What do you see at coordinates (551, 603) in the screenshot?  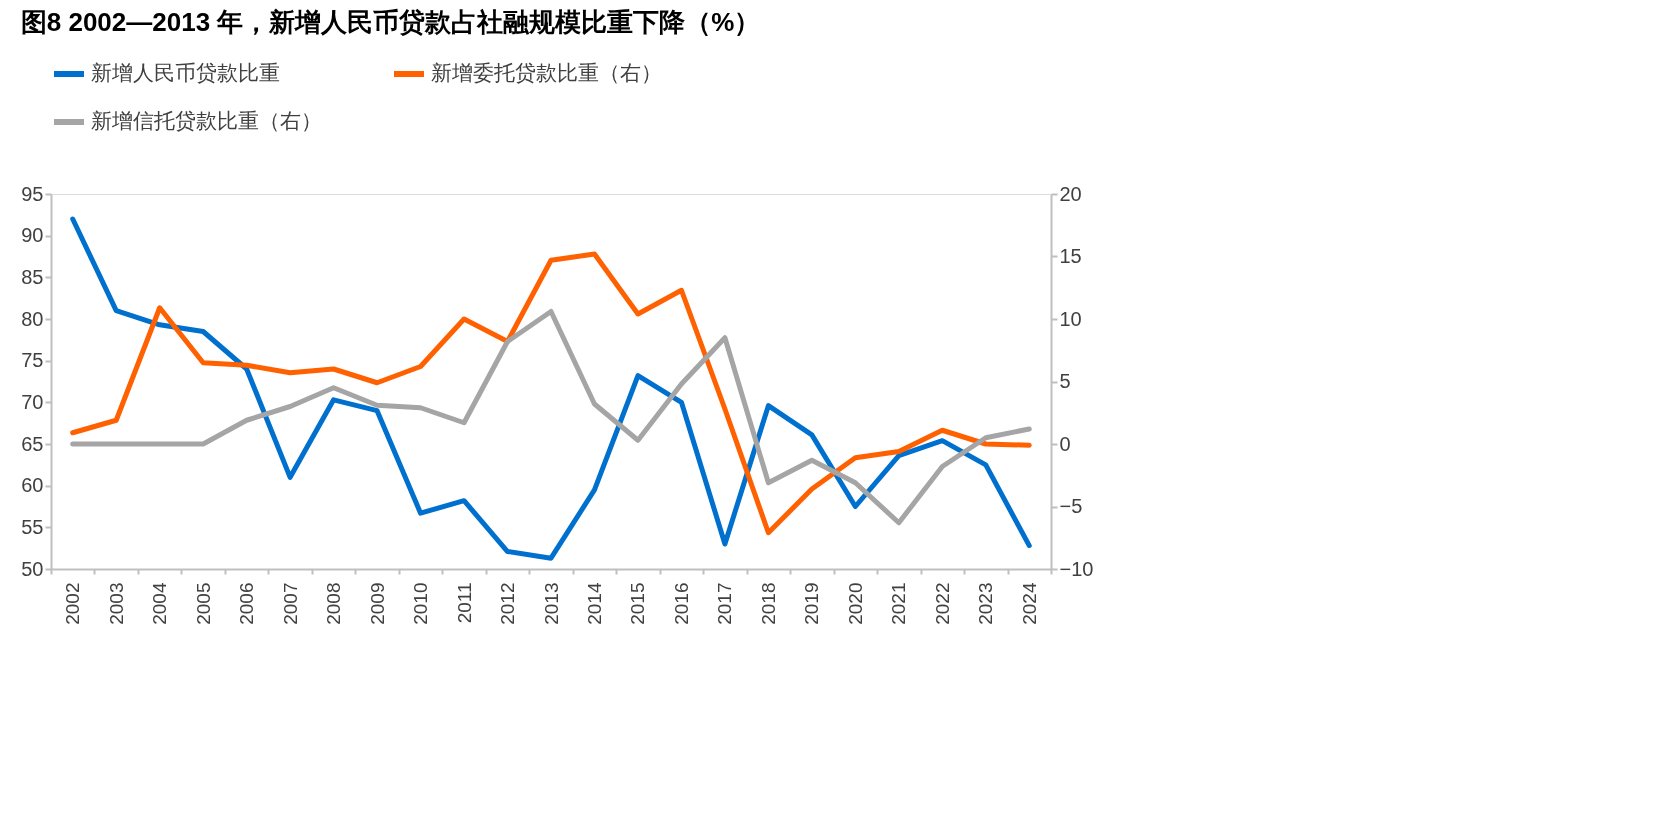 I see `x-tick-label: 2013` at bounding box center [551, 603].